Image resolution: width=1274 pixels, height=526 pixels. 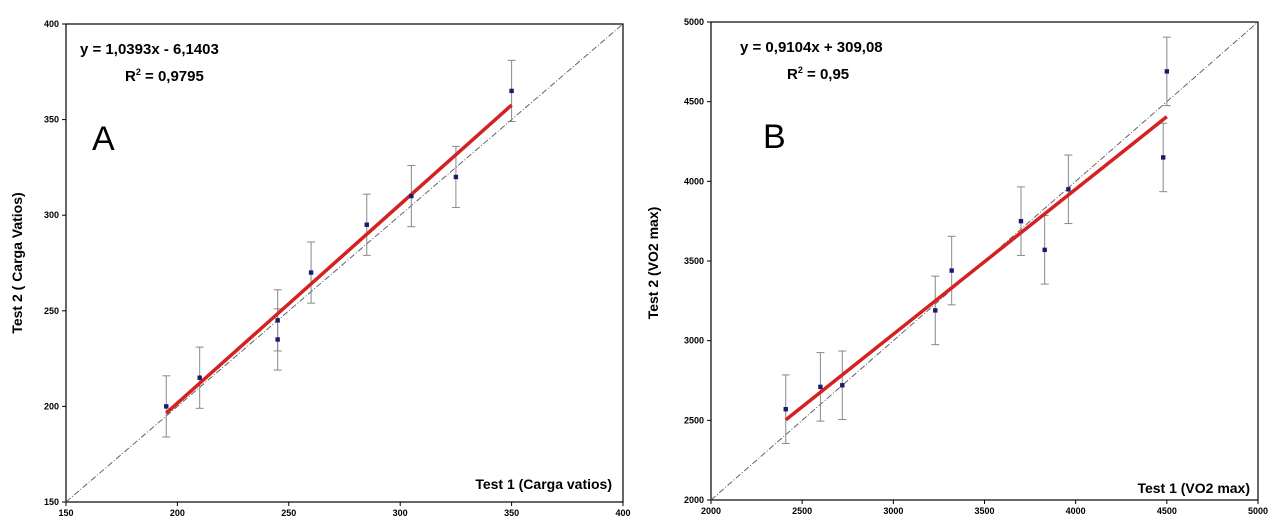 What do you see at coordinates (51, 24) in the screenshot?
I see `y-tick-label-a: 400` at bounding box center [51, 24].